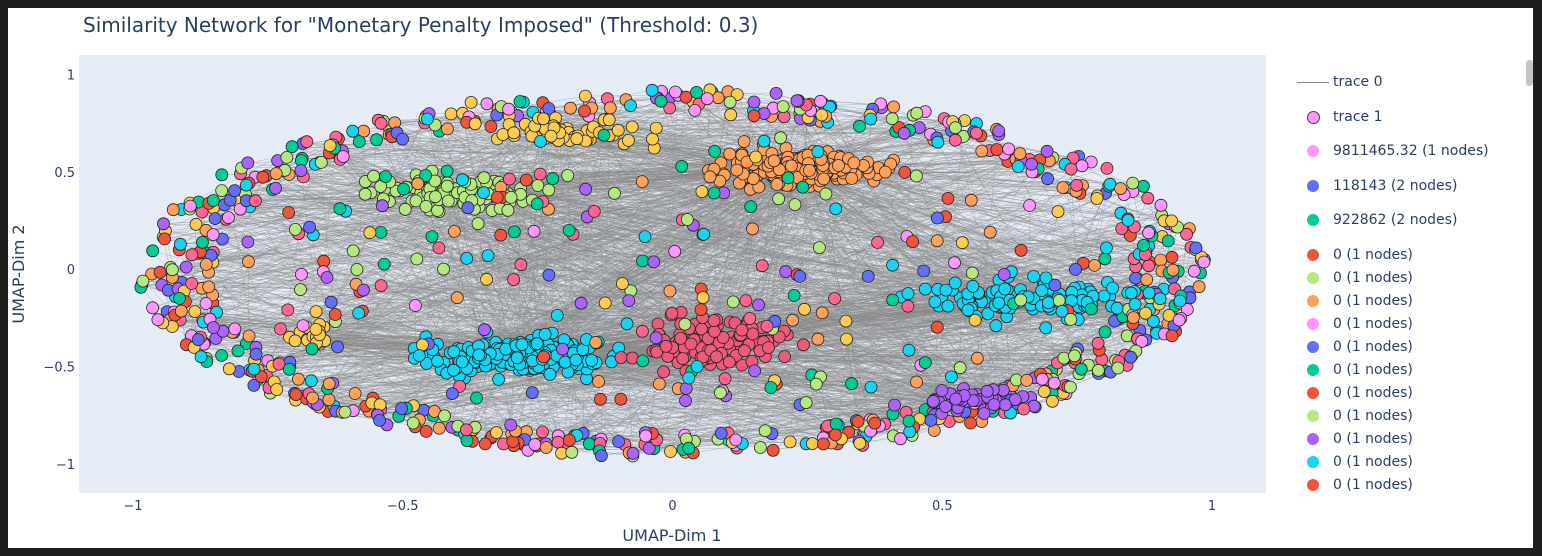 The height and width of the screenshot is (556, 1542). What do you see at coordinates (1529, 73) in the screenshot?
I see `legend-scroll-thumb` at bounding box center [1529, 73].